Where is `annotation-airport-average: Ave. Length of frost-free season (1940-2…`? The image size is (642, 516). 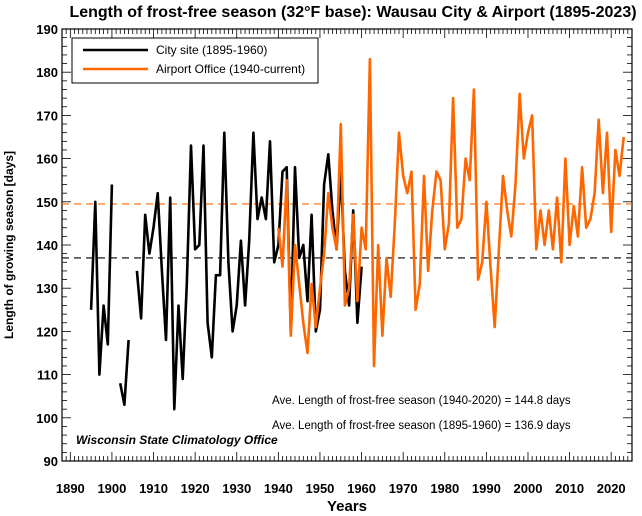
annotation-airport-average: Ave. Length of frost-free season (1940-2… is located at coordinates (421, 401).